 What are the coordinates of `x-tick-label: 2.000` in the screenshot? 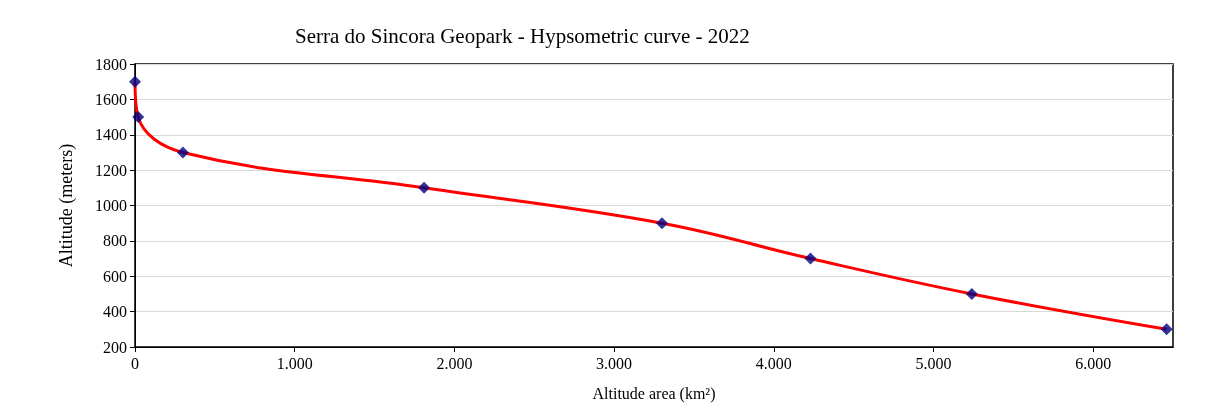 It's located at (454, 363).